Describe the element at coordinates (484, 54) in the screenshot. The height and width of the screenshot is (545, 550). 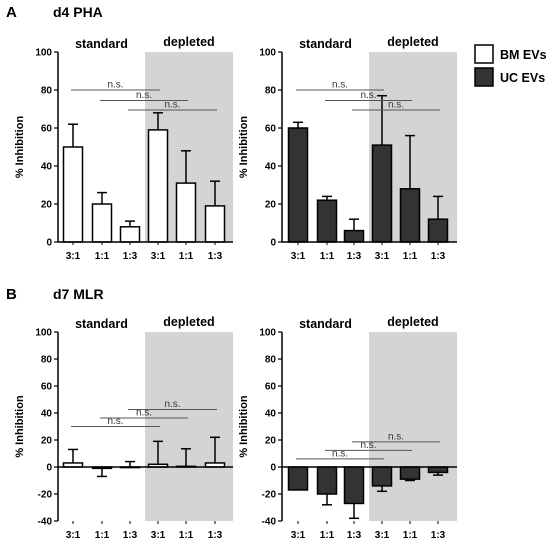
I see `legend-swatch-bm` at that location.